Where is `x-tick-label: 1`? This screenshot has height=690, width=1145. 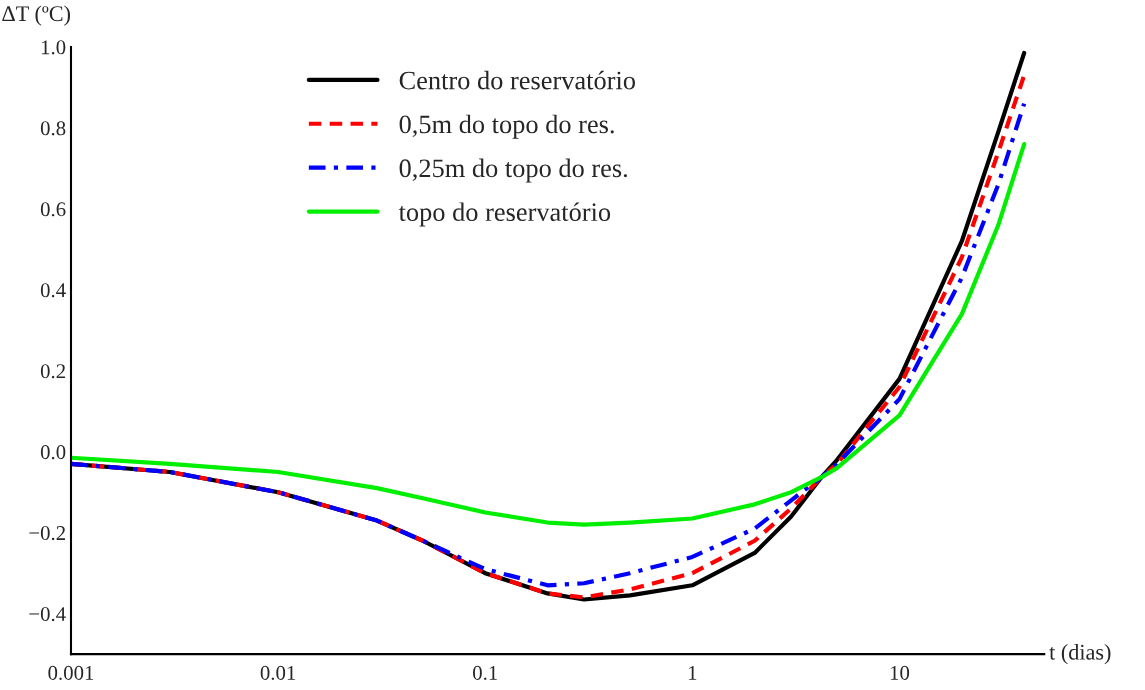 x-tick-label: 1 is located at coordinates (692, 672).